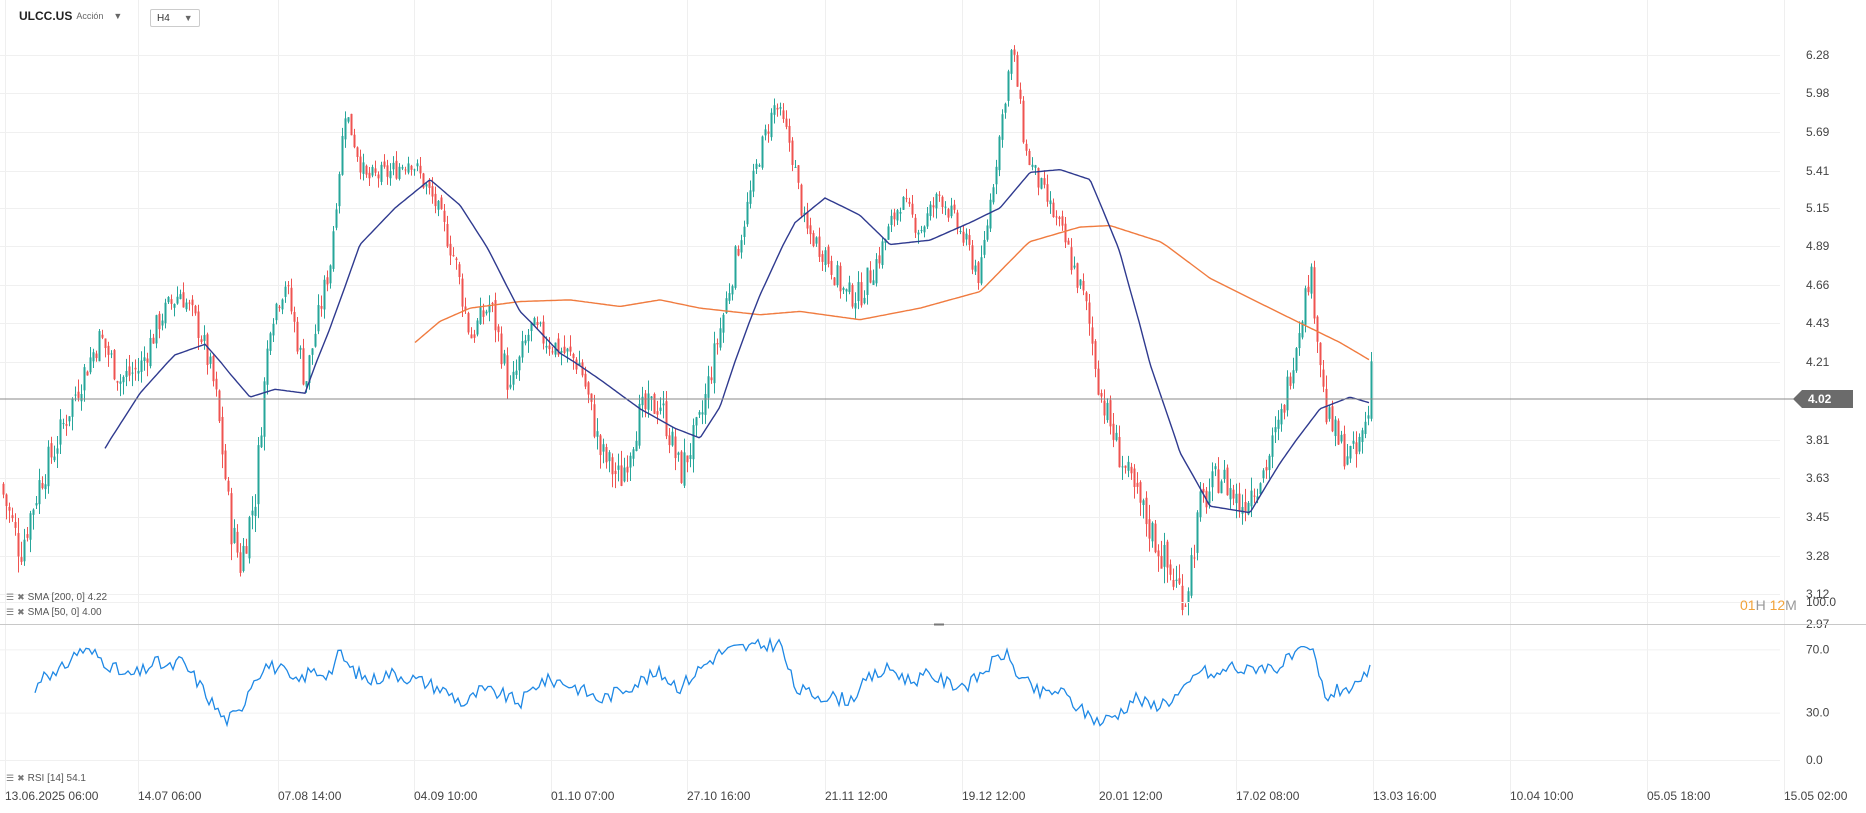 The height and width of the screenshot is (813, 1866). What do you see at coordinates (1542, 796) in the screenshot?
I see `time-tick-label: 10.04 10:00` at bounding box center [1542, 796].